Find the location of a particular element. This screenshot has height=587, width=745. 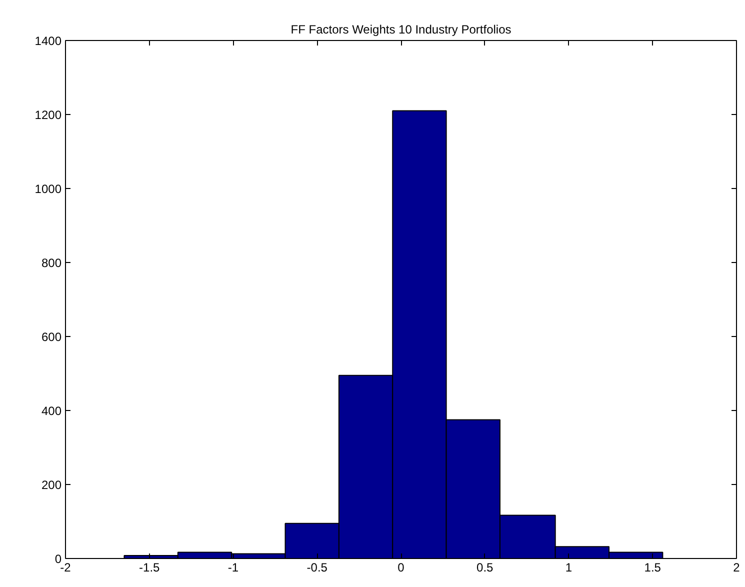

x-tick-label: 1 is located at coordinates (568, 567).